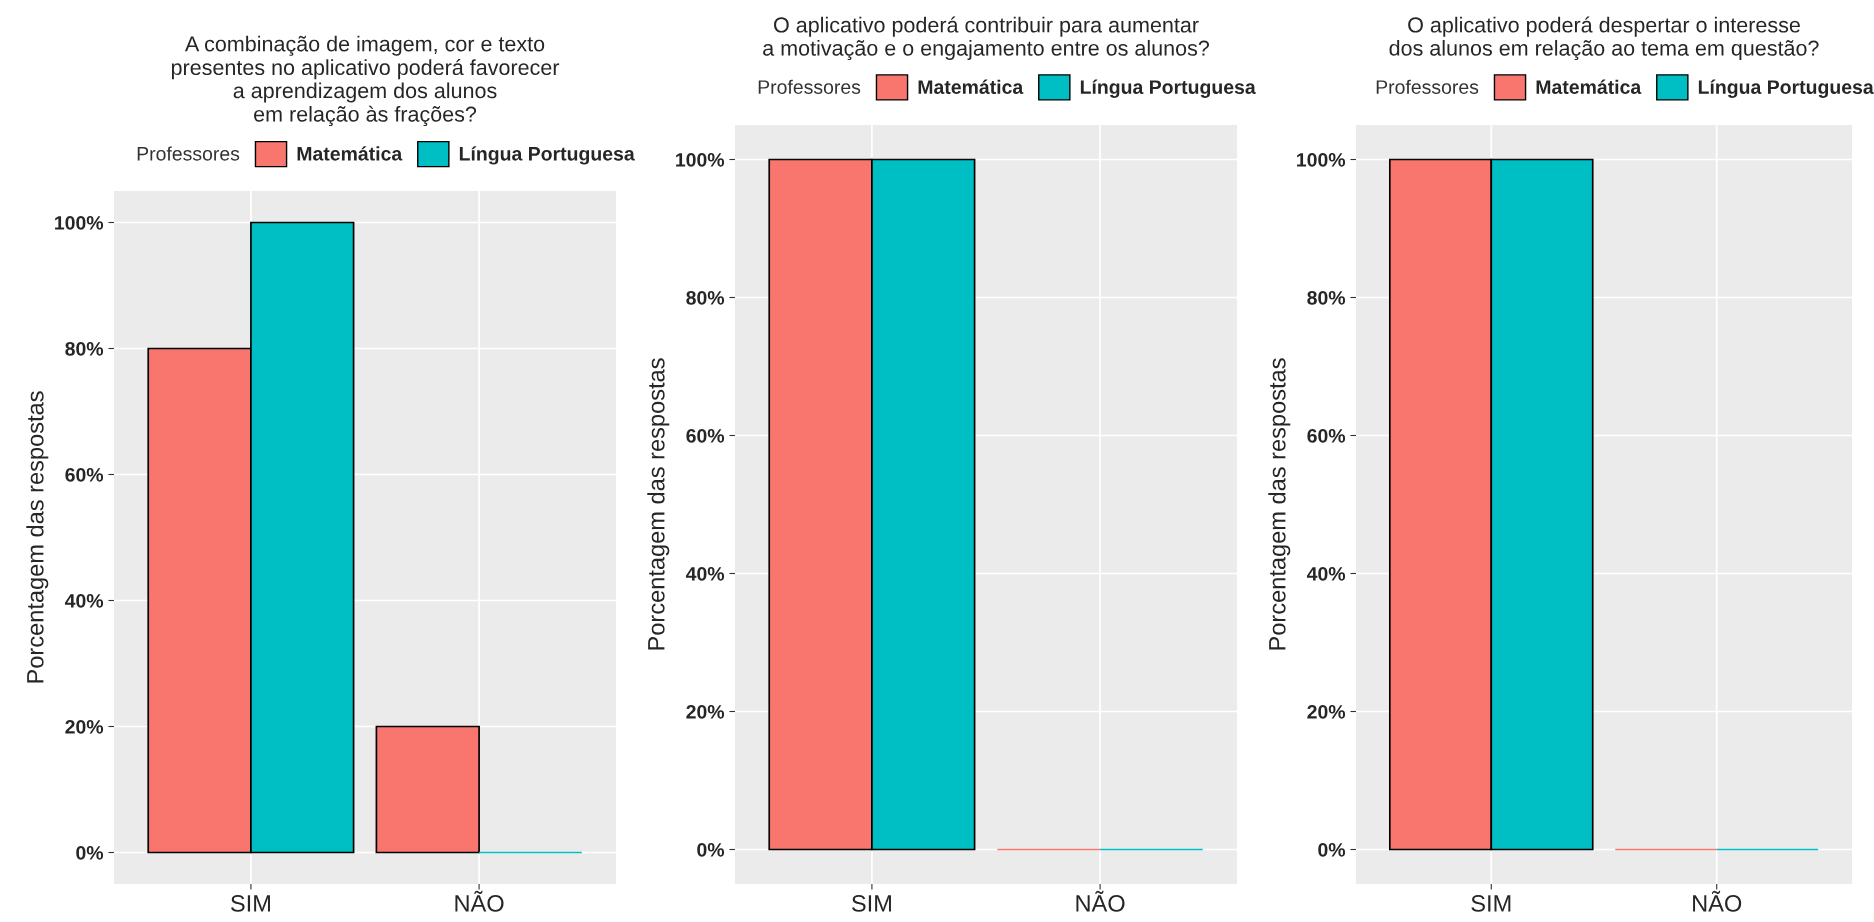 The image size is (1874, 922). I want to click on bar, so click(427, 789).